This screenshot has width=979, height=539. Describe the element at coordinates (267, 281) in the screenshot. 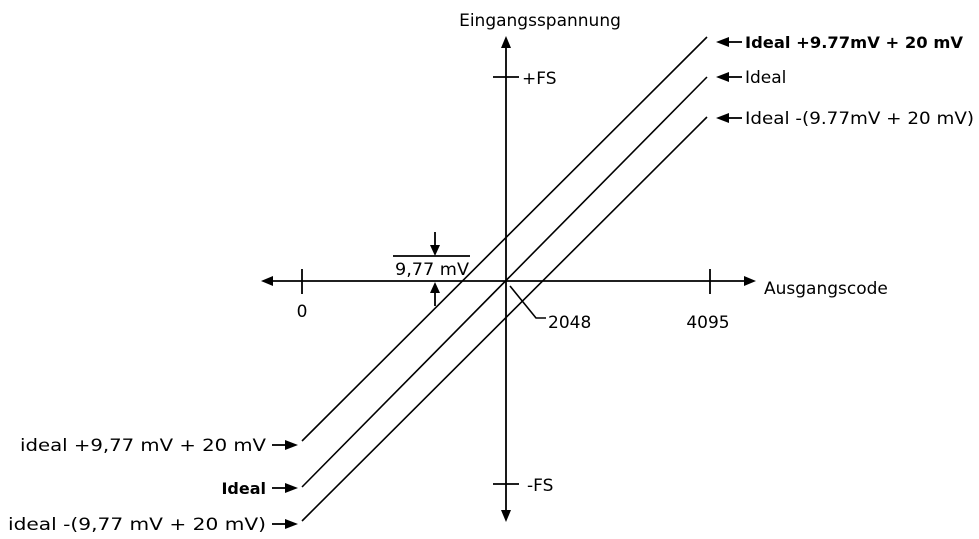

I see `x-axis-arrow-left` at that location.